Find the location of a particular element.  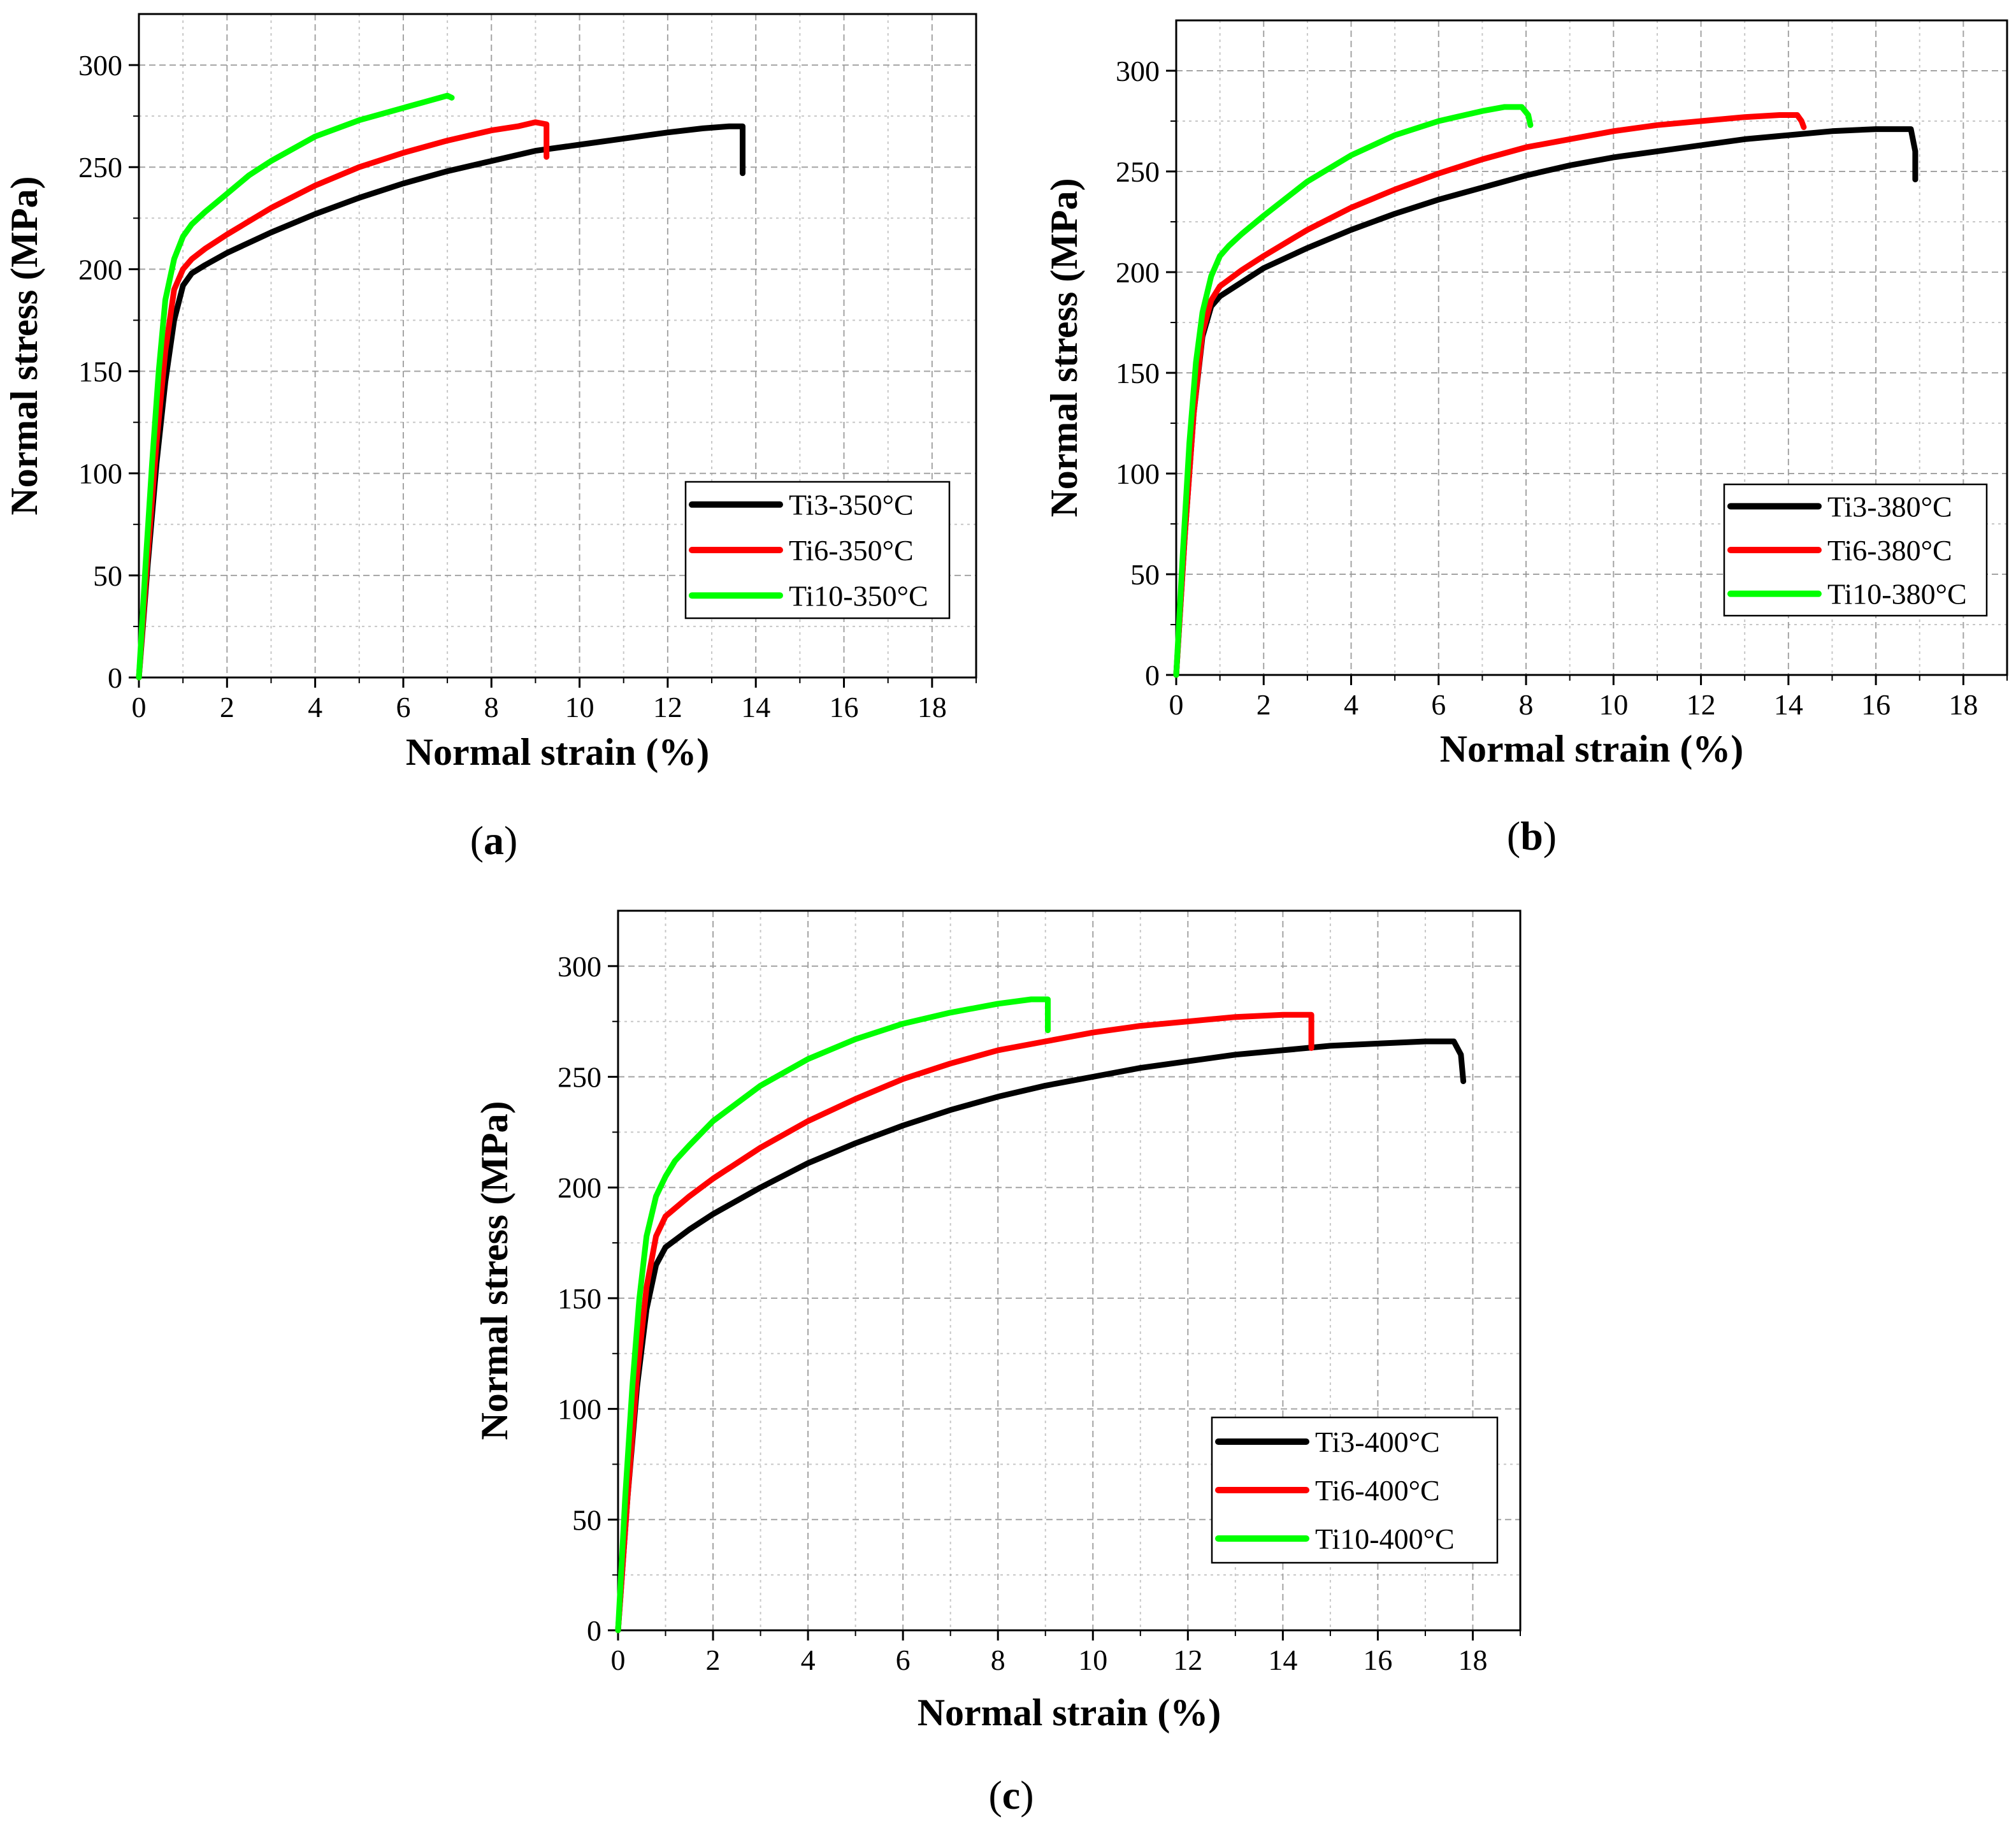

panel-label-c: (c) is located at coordinates (1010, 1795).